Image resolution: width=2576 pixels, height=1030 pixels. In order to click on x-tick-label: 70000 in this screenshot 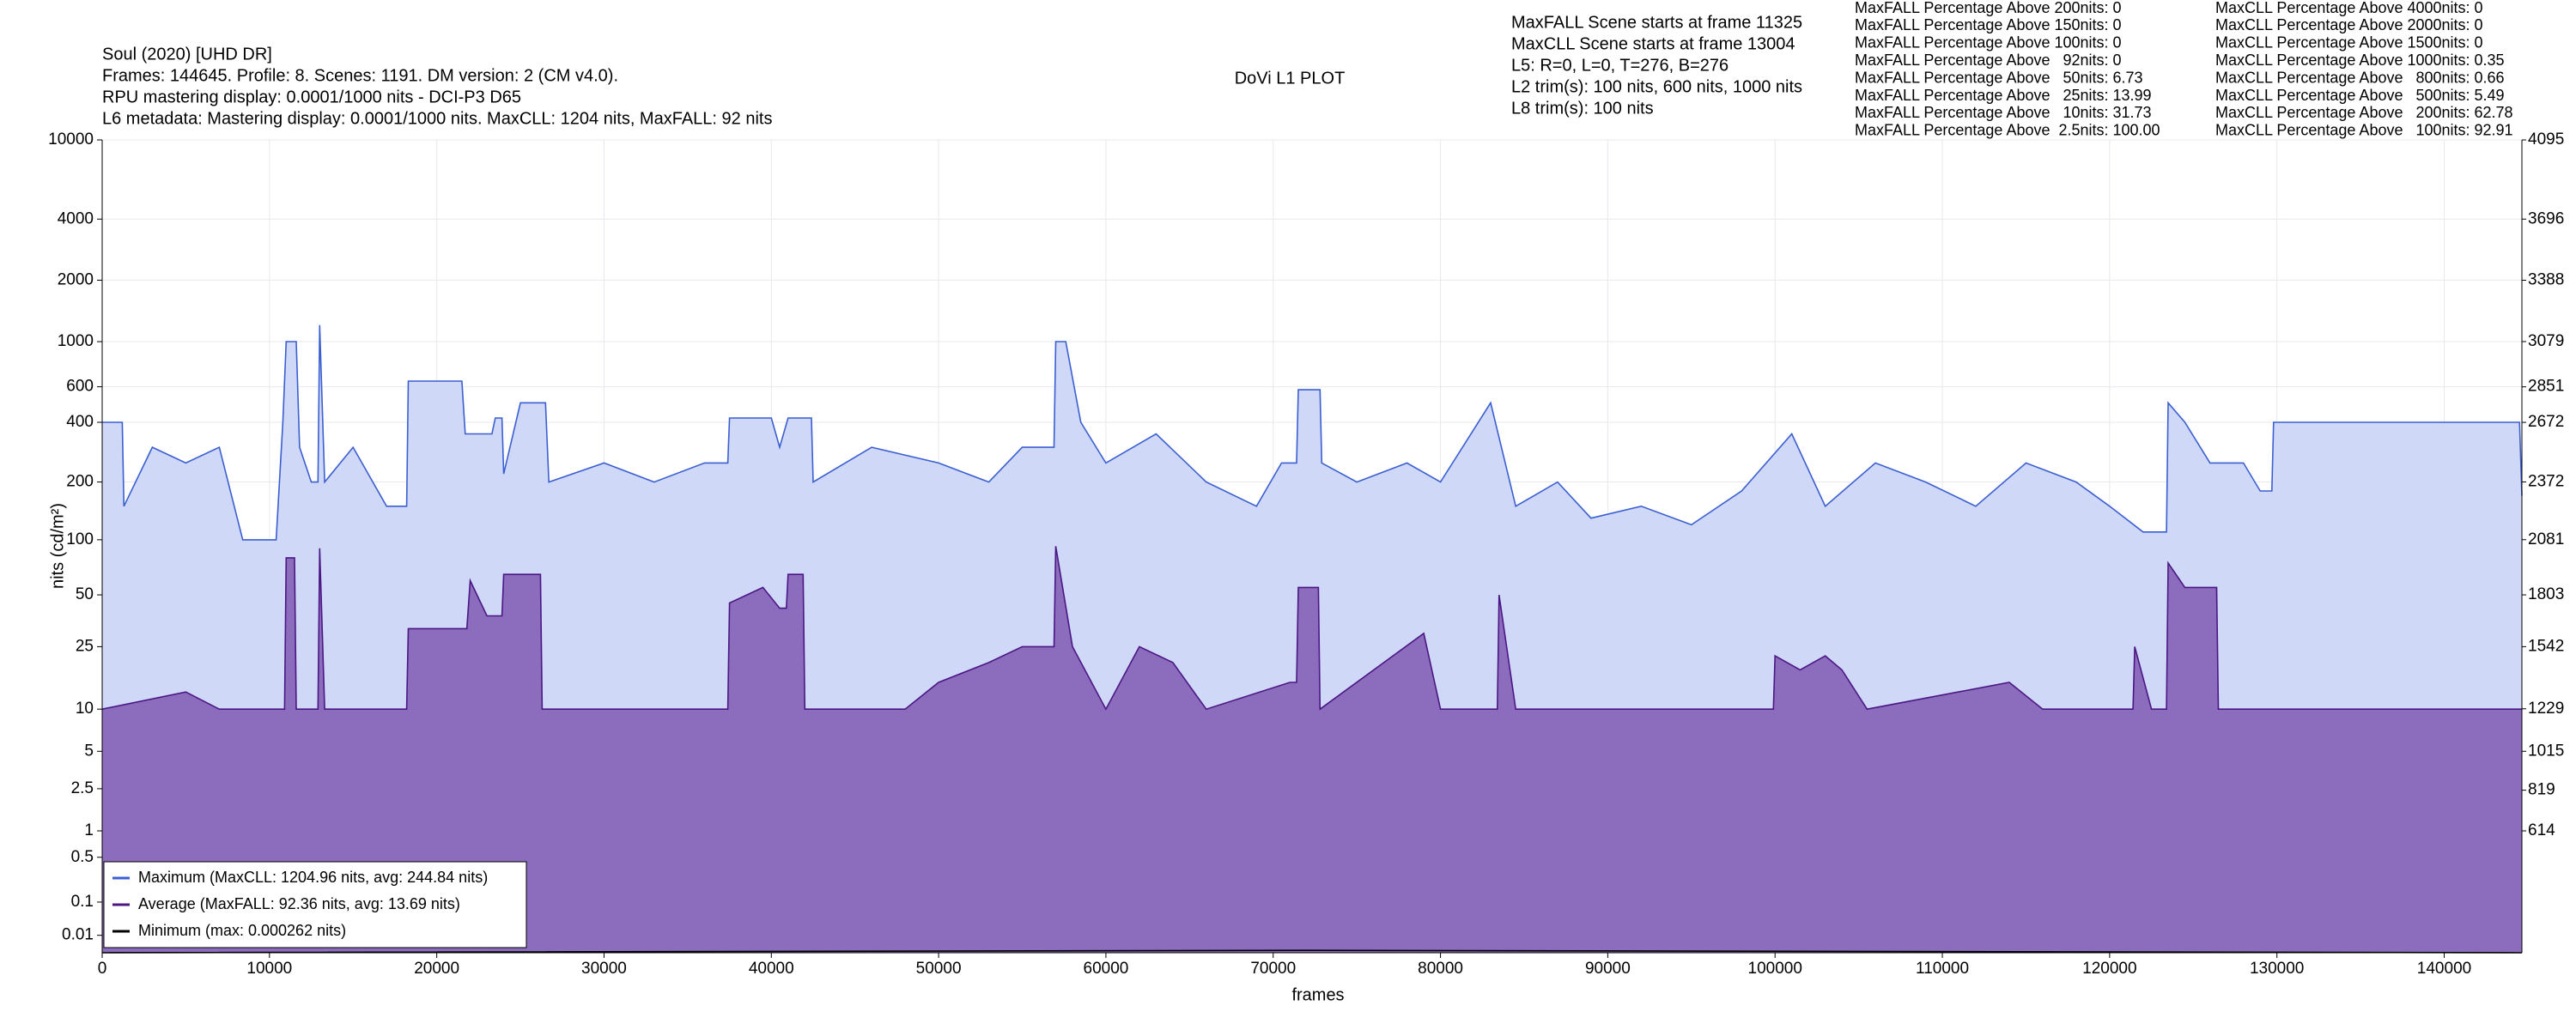, I will do `click(1273, 969)`.